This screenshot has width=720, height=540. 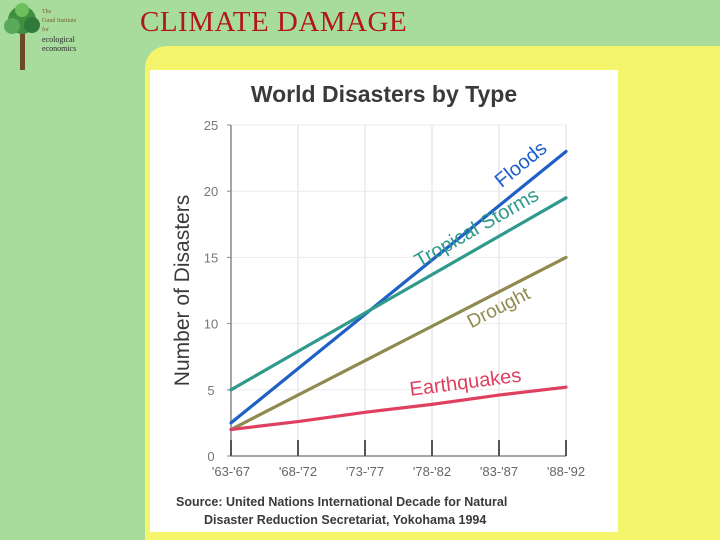 What do you see at coordinates (211, 257) in the screenshot?
I see `y-tick-label: 15` at bounding box center [211, 257].